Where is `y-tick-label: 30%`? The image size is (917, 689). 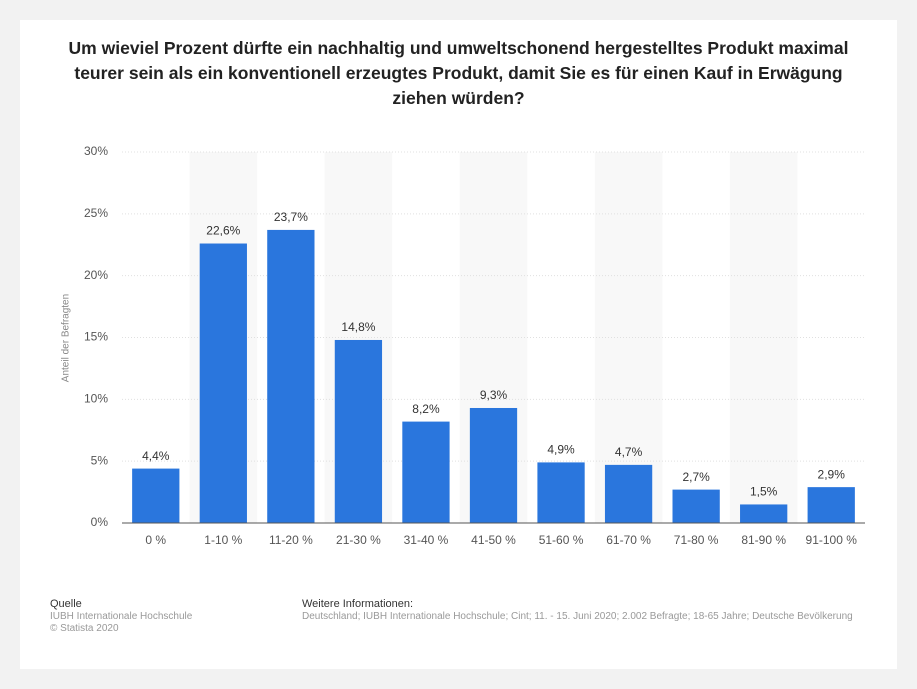
y-tick-label: 30% is located at coordinates (96, 151).